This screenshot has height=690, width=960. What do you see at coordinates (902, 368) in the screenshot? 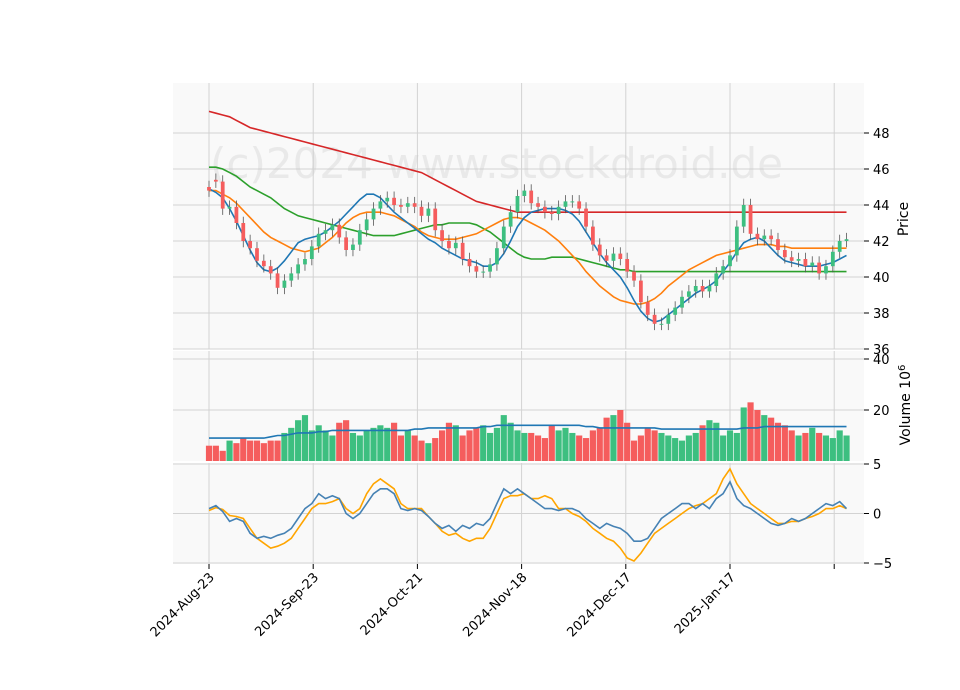
I see `volume-axis-exponent: 6` at bounding box center [902, 368].